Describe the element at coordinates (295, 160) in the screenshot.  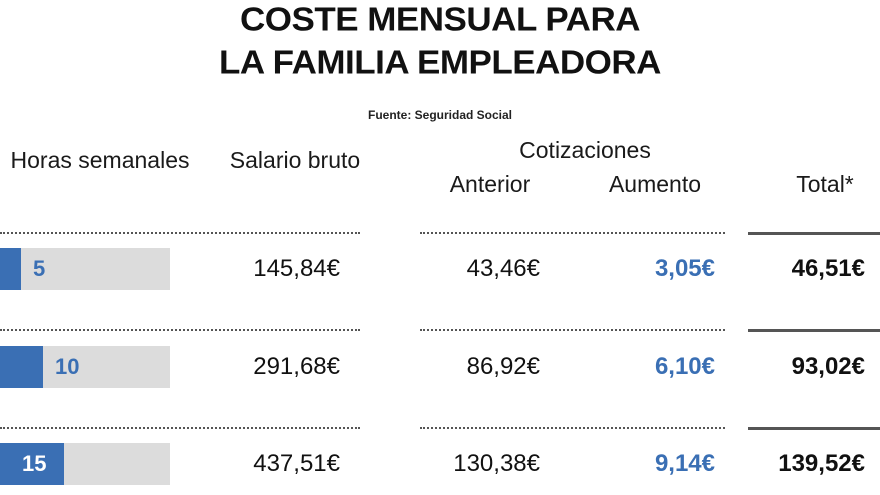
I see `header-salario-bruto: Salario bruto` at that location.